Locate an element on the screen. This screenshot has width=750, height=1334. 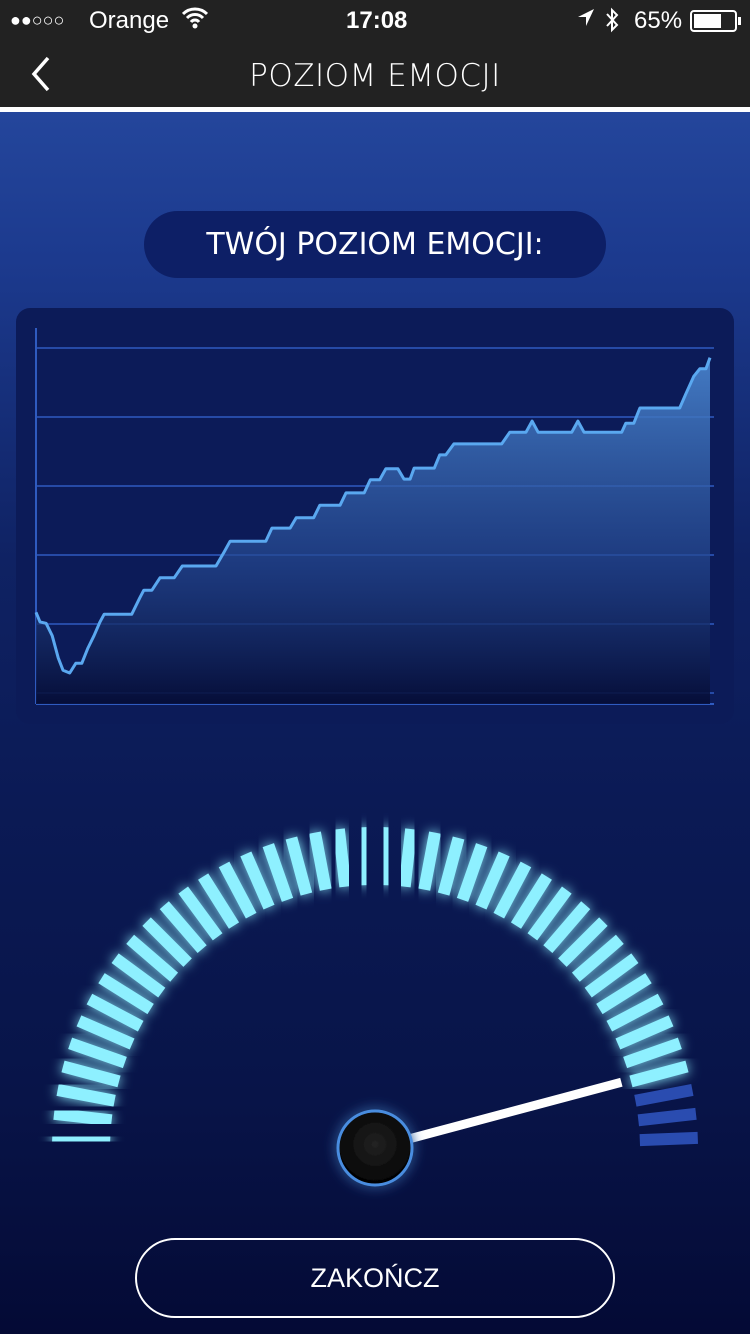
location-arrow-icon is located at coordinates (586, 21).